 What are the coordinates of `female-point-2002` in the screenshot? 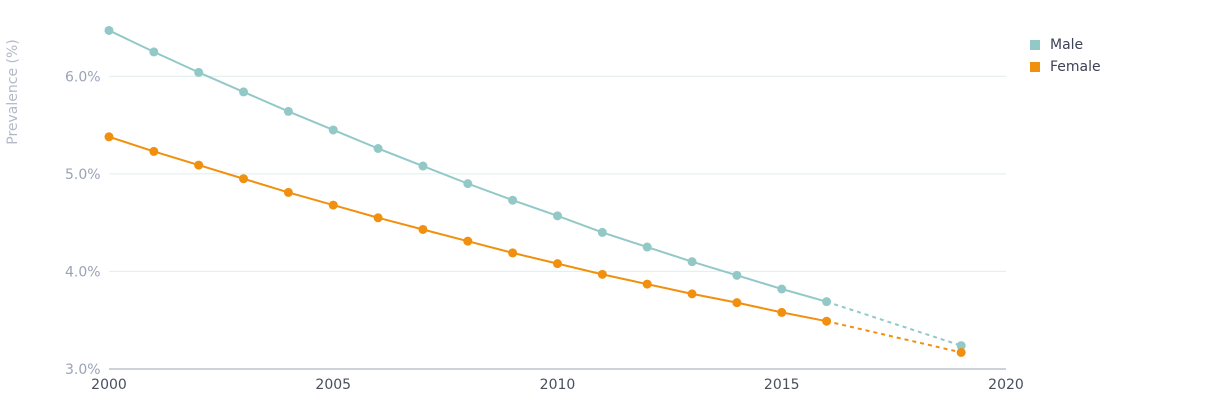 It's located at (199, 165).